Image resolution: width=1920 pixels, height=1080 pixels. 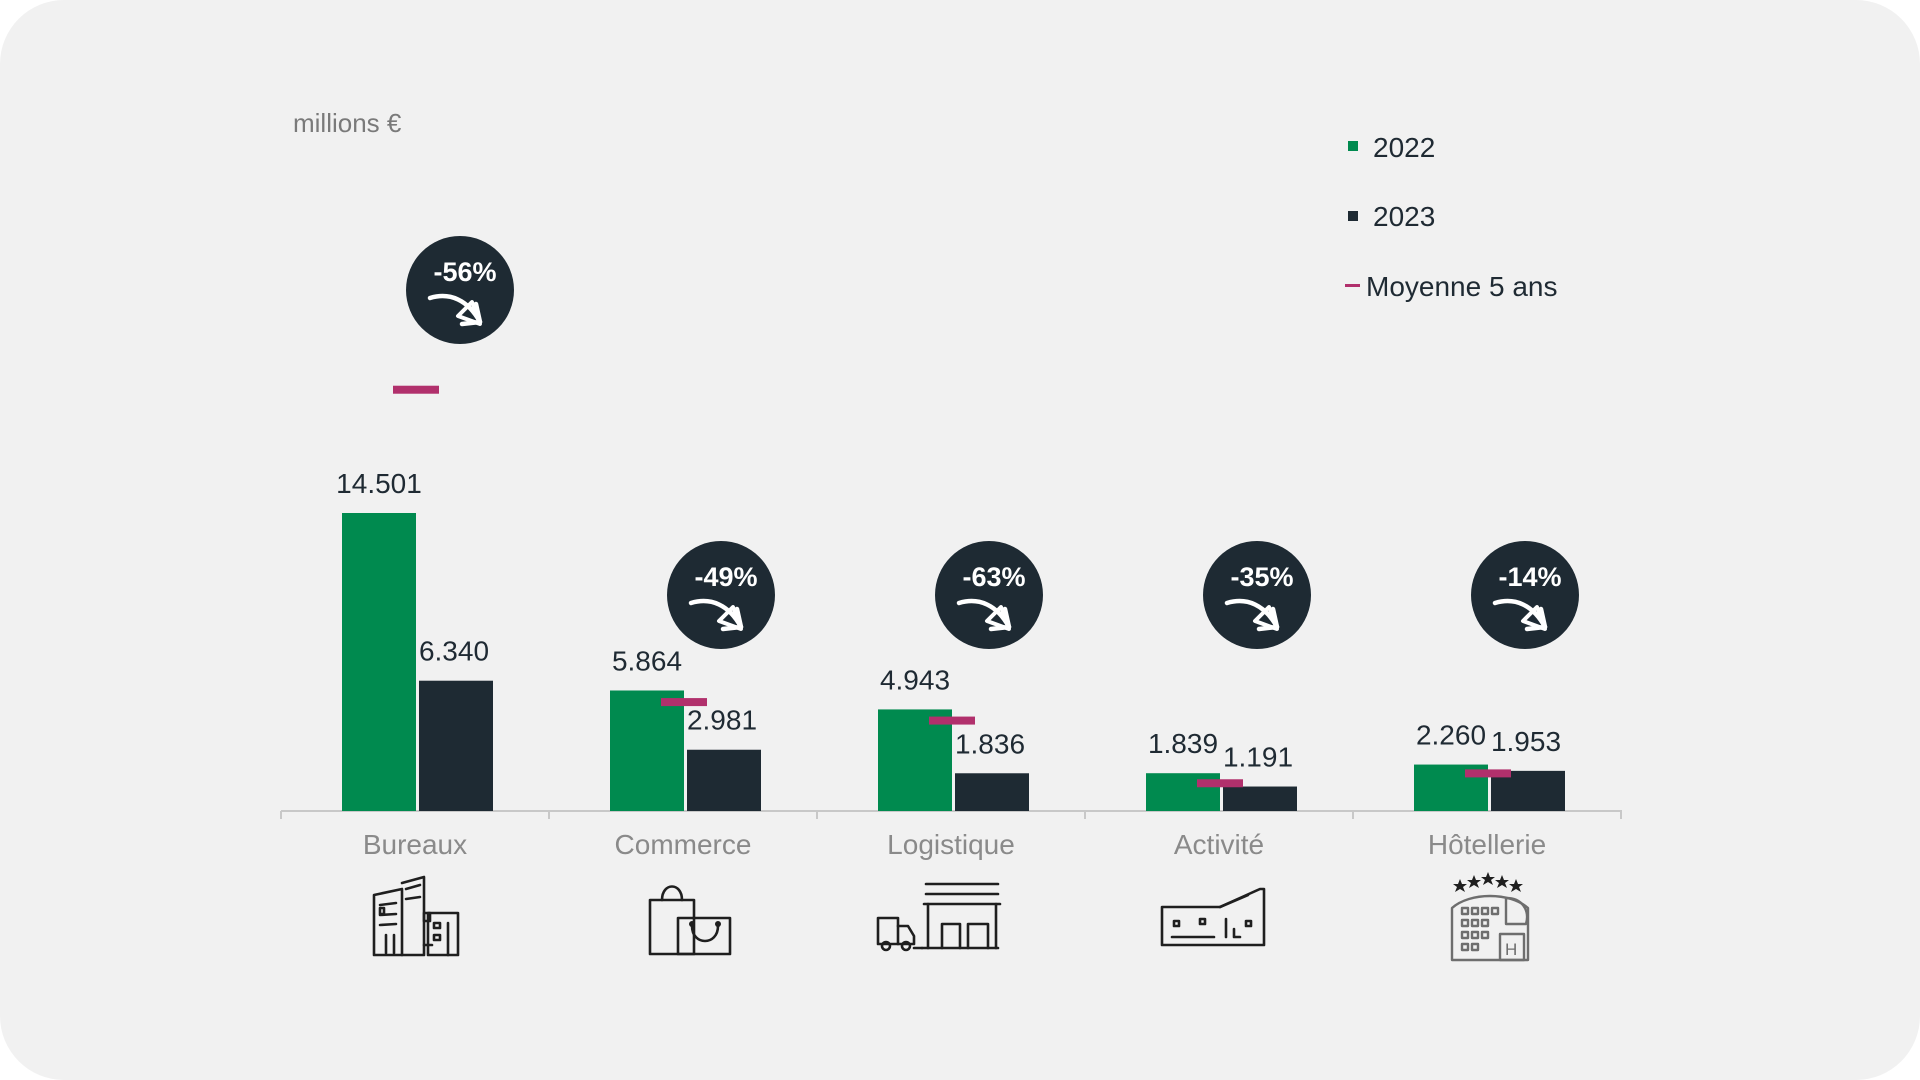 What do you see at coordinates (1353, 216) in the screenshot?
I see `legend-swatch-2023` at bounding box center [1353, 216].